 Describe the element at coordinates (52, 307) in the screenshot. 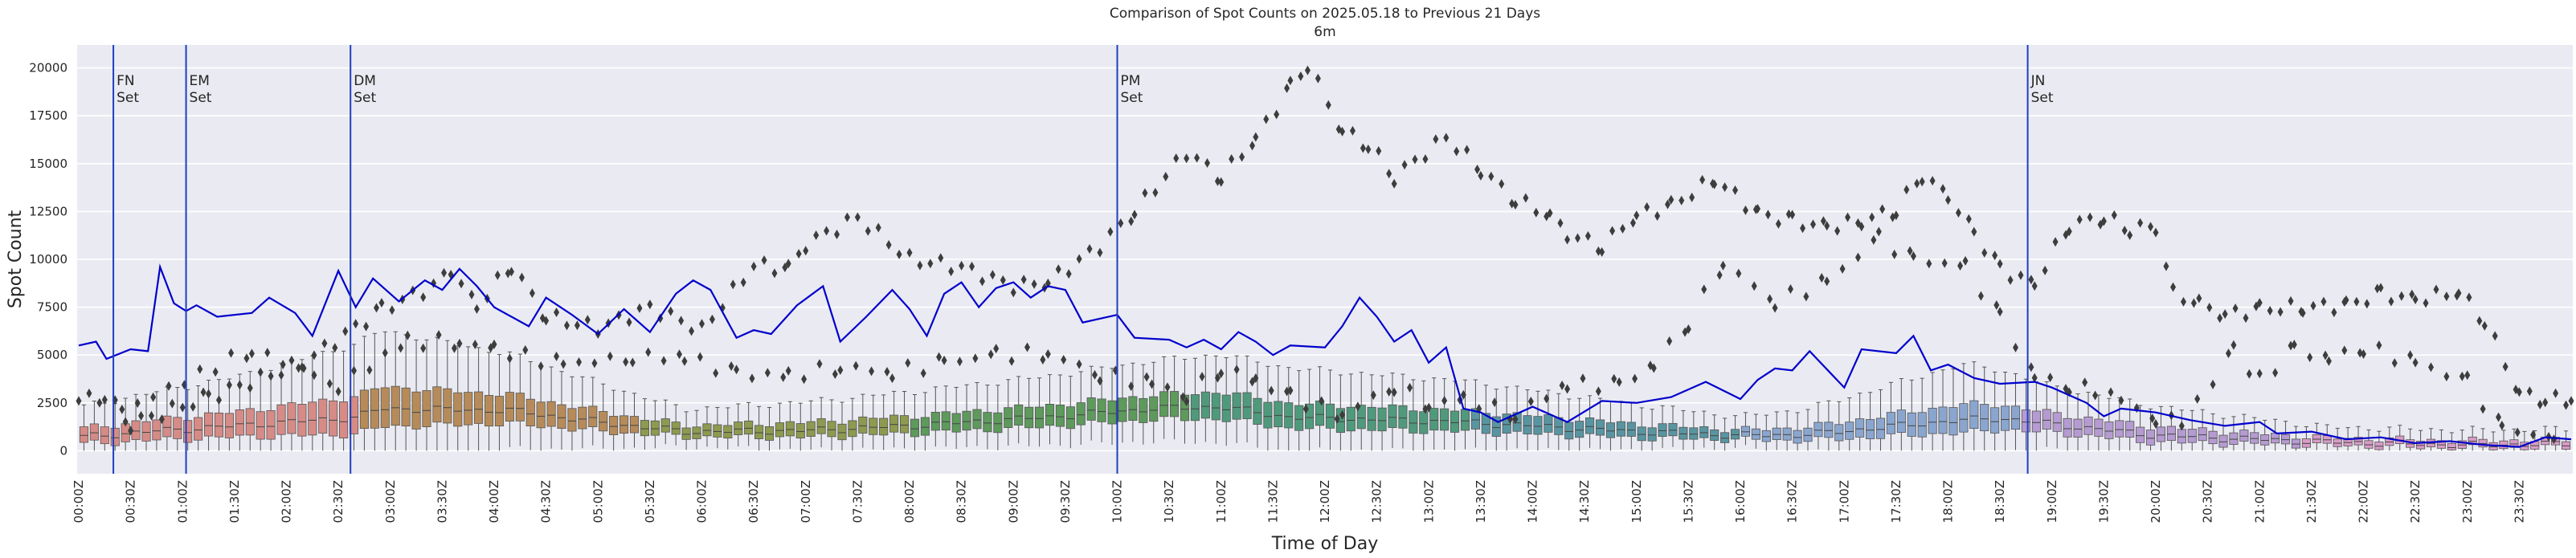

I see `y-tick-label: 7500` at that location.